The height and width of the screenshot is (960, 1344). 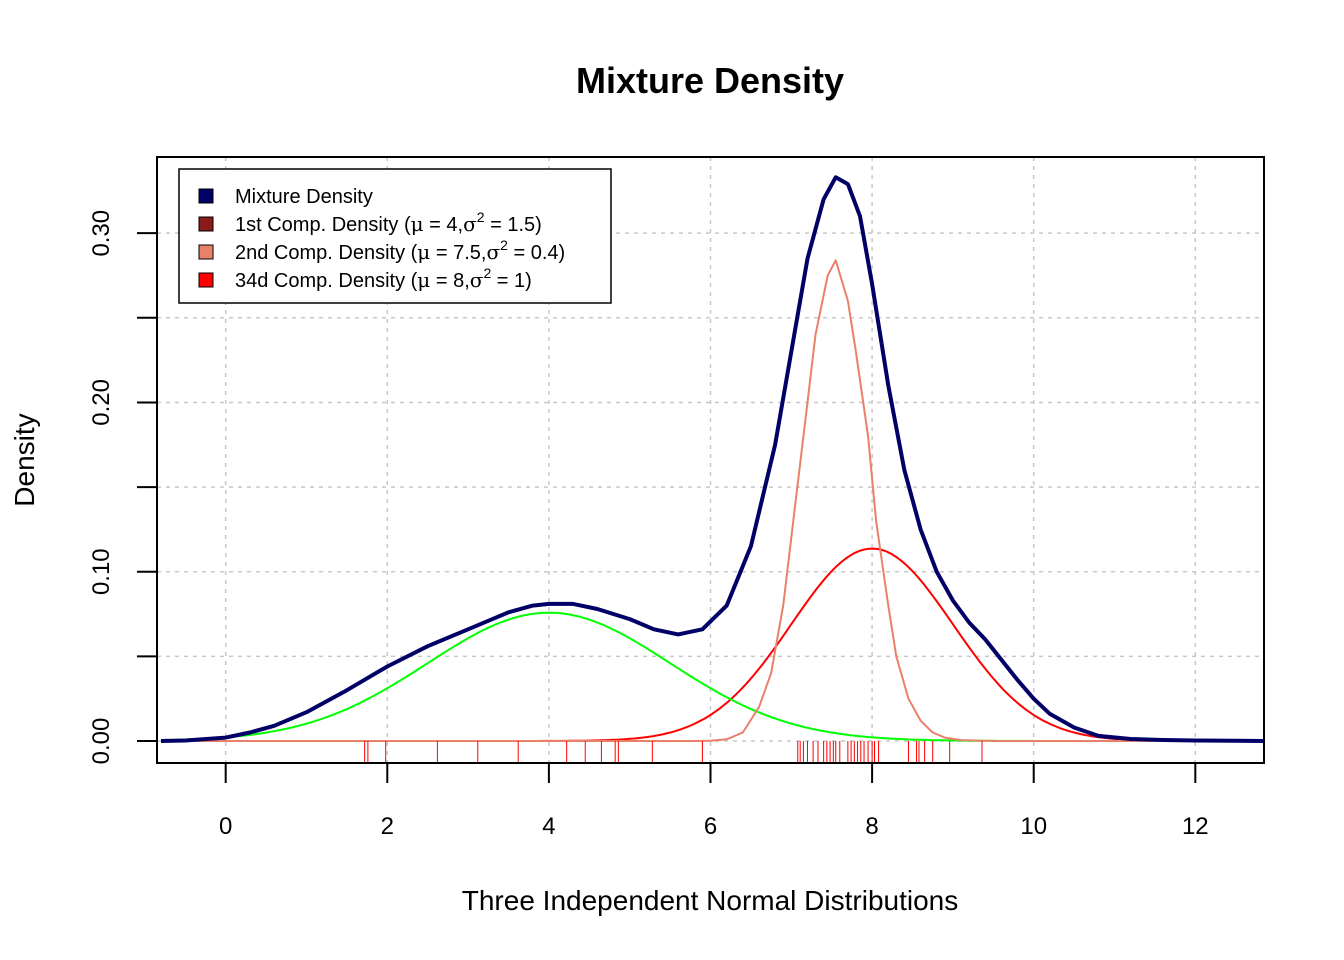 I want to click on legend-label-0: Mixture Density, so click(x=304, y=197).